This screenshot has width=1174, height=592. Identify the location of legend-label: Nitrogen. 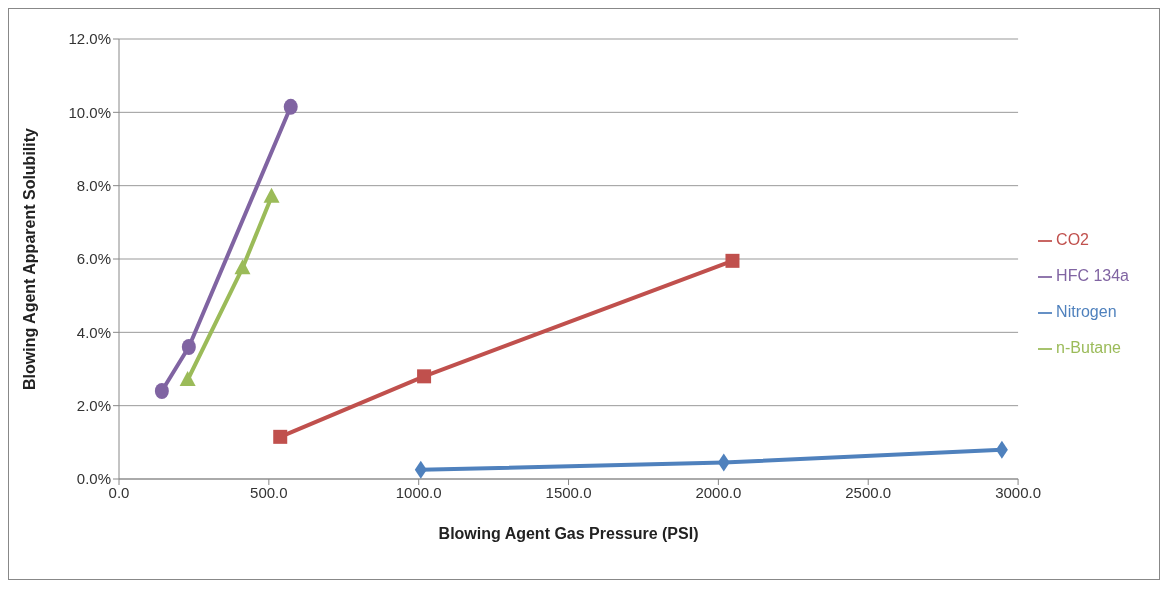
(1086, 311).